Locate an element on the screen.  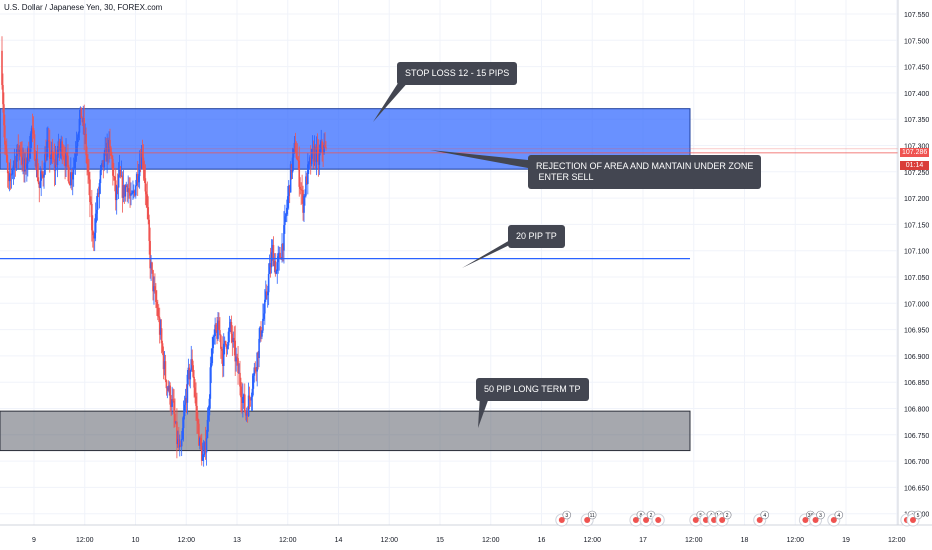
x-tick-label: 16 is located at coordinates (542, 540).